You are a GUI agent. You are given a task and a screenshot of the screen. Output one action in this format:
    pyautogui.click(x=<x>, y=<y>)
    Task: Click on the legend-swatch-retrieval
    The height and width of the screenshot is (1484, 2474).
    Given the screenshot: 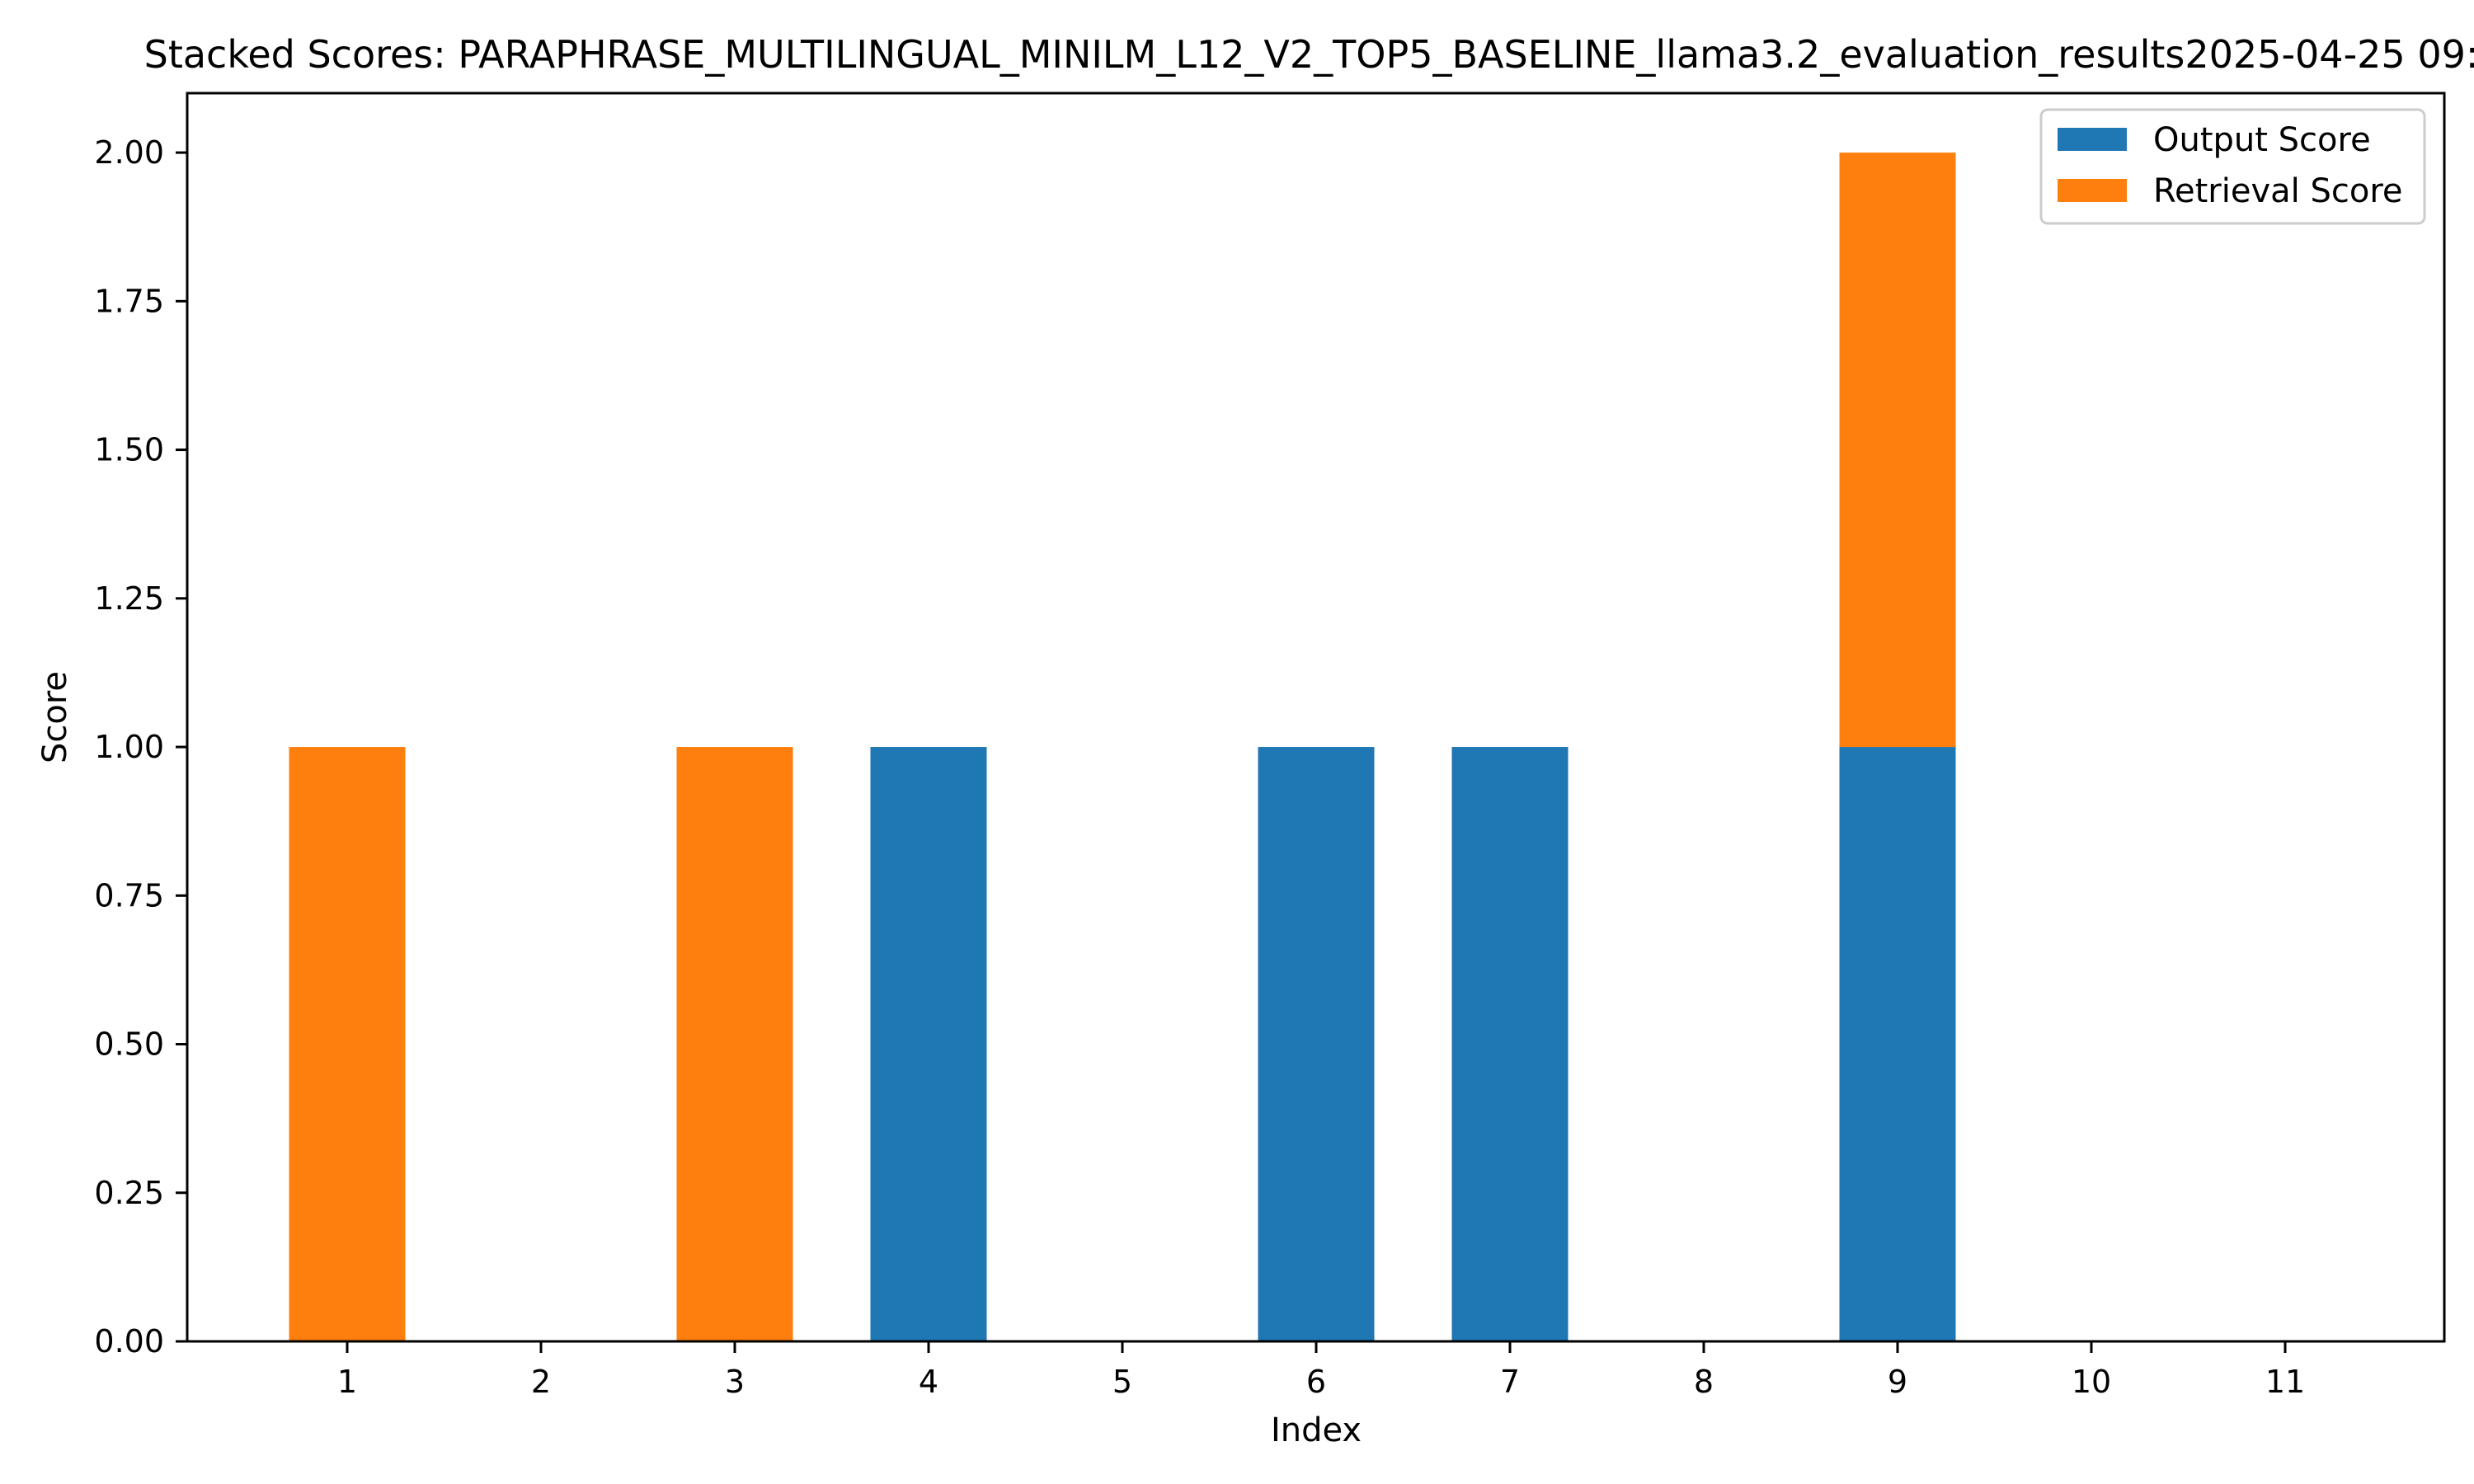 What is the action you would take?
    pyautogui.click(x=2092, y=190)
    